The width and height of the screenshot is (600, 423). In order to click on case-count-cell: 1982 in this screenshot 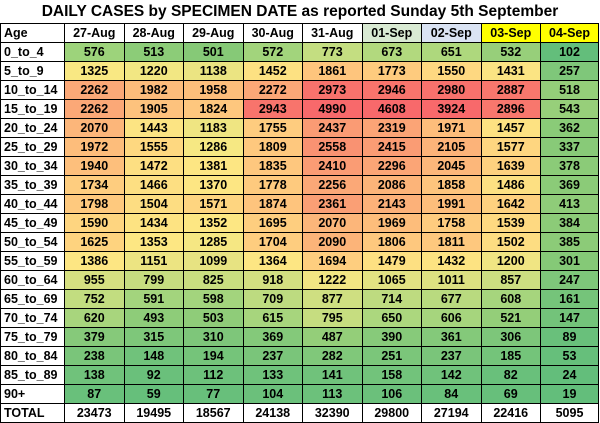, I will do `click(153, 90)`.